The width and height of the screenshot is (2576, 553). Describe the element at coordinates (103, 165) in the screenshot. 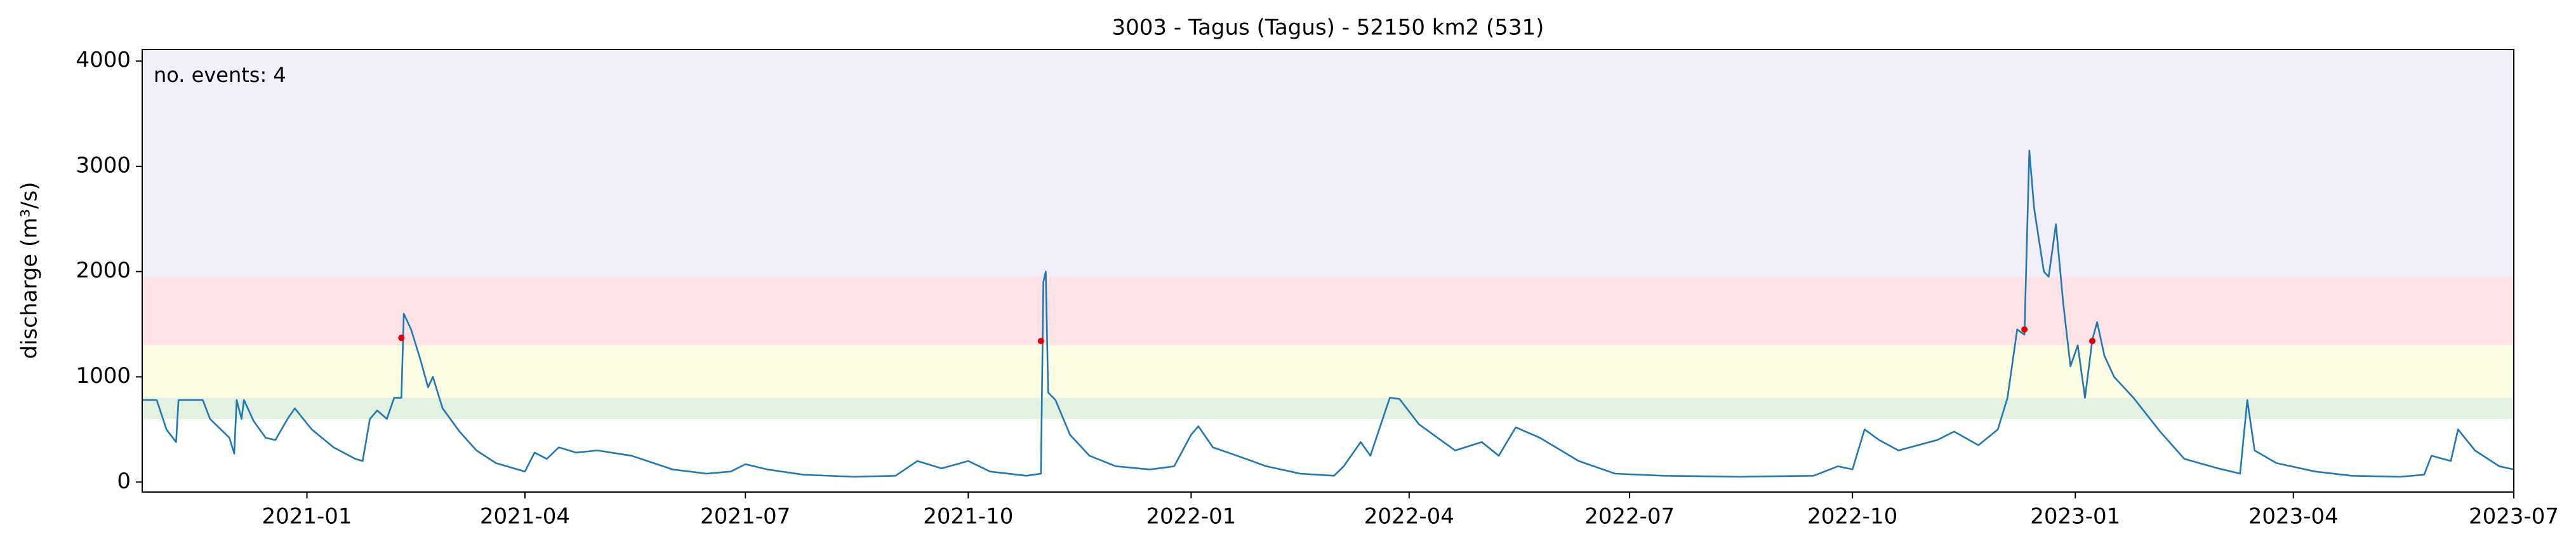

I see `y-tick-label: 3000` at that location.